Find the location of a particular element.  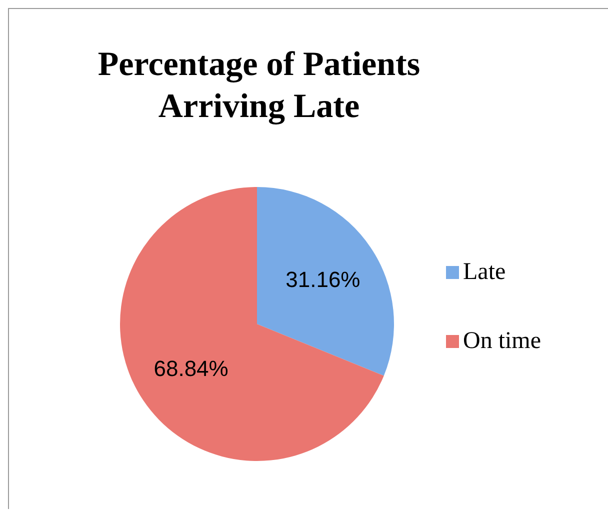

chart-title: Percentage of Patients Arriving Late is located at coordinates (259, 86).